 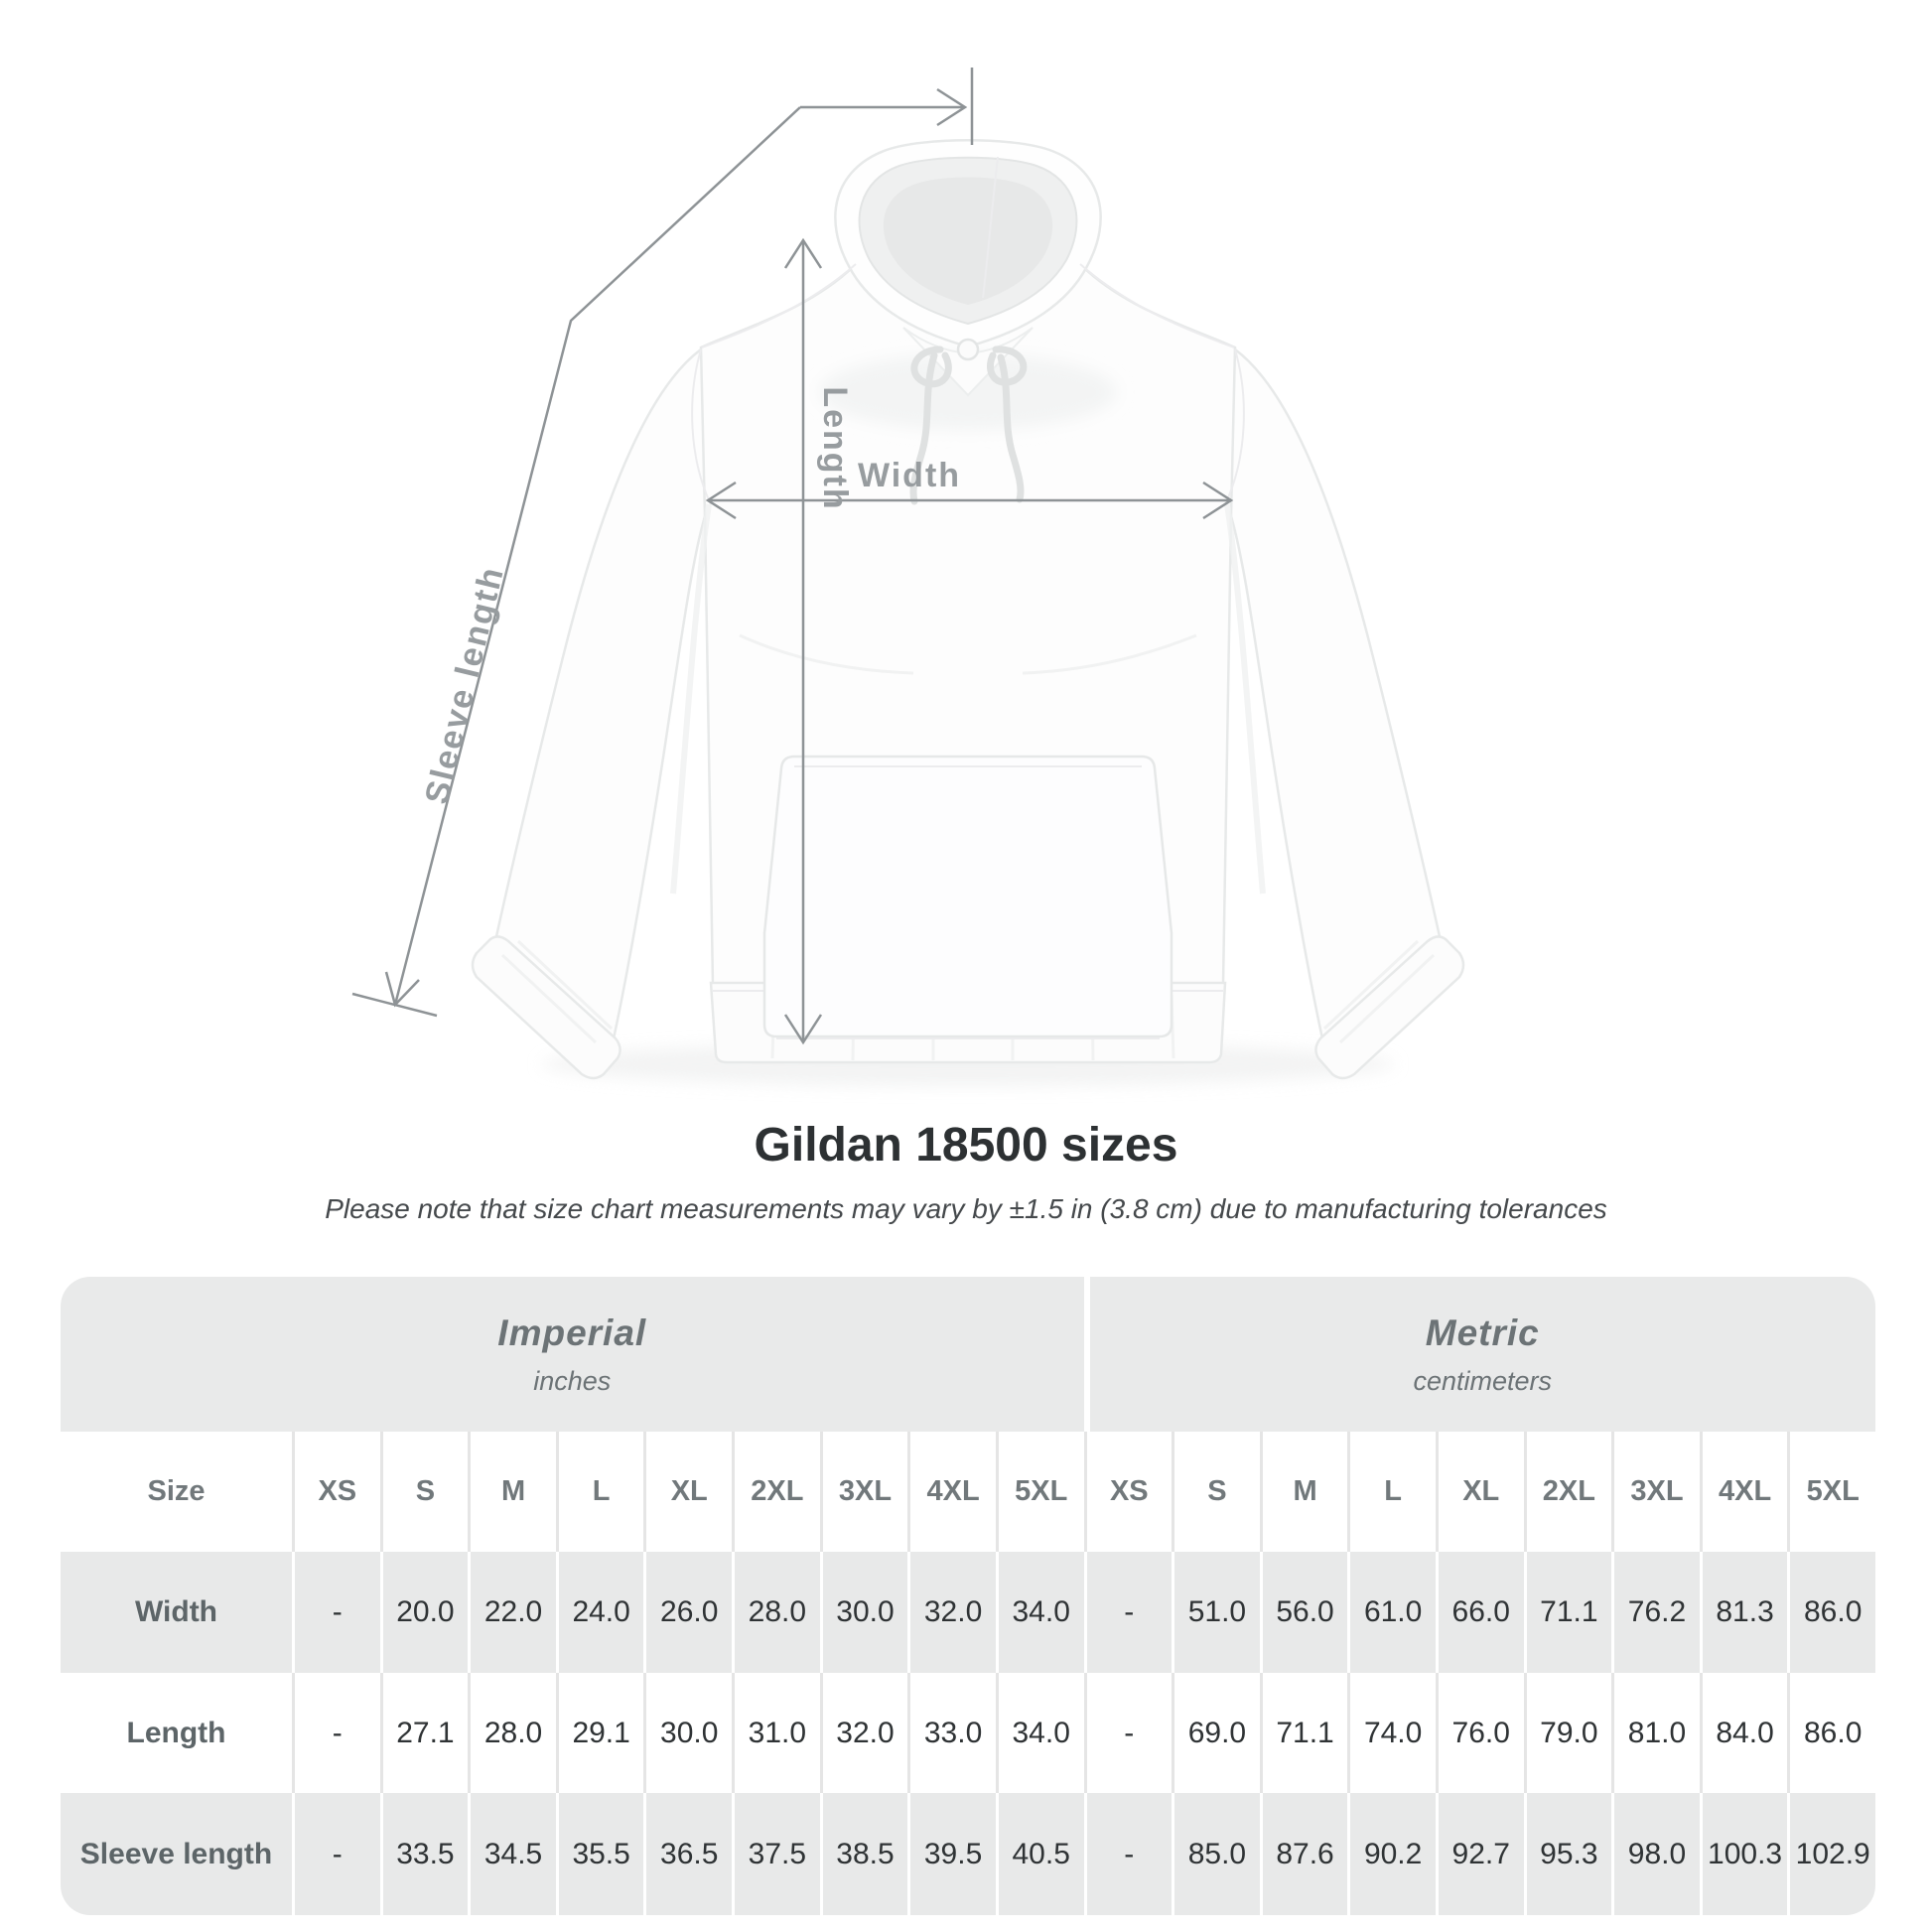 What do you see at coordinates (573, 1355) in the screenshot?
I see `unit-group-imperial: Imperial inches` at bounding box center [573, 1355].